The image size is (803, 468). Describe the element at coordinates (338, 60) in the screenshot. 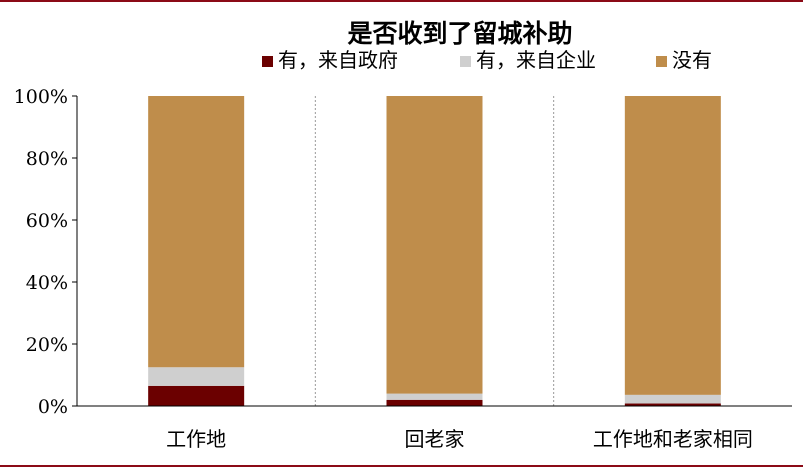

I see `legend-label-0: 有，来自政府` at that location.